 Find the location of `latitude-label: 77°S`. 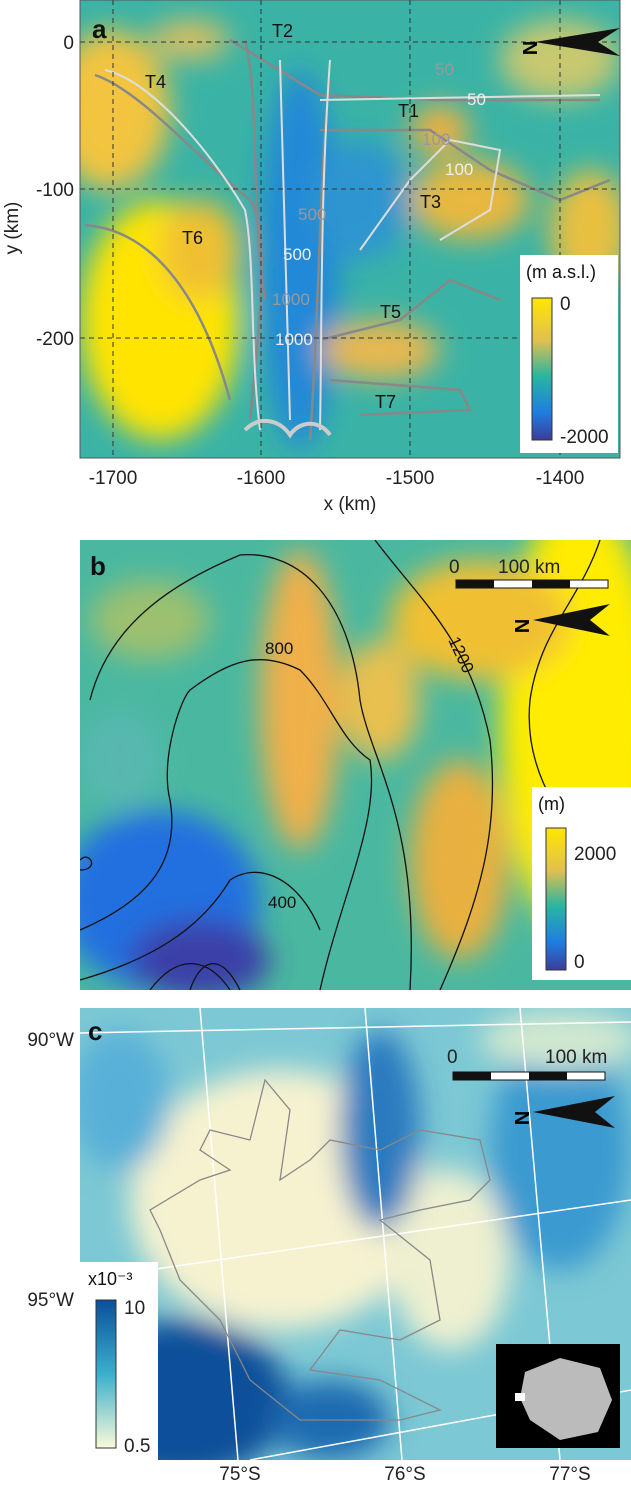

latitude-label: 77°S is located at coordinates (569, 1474).